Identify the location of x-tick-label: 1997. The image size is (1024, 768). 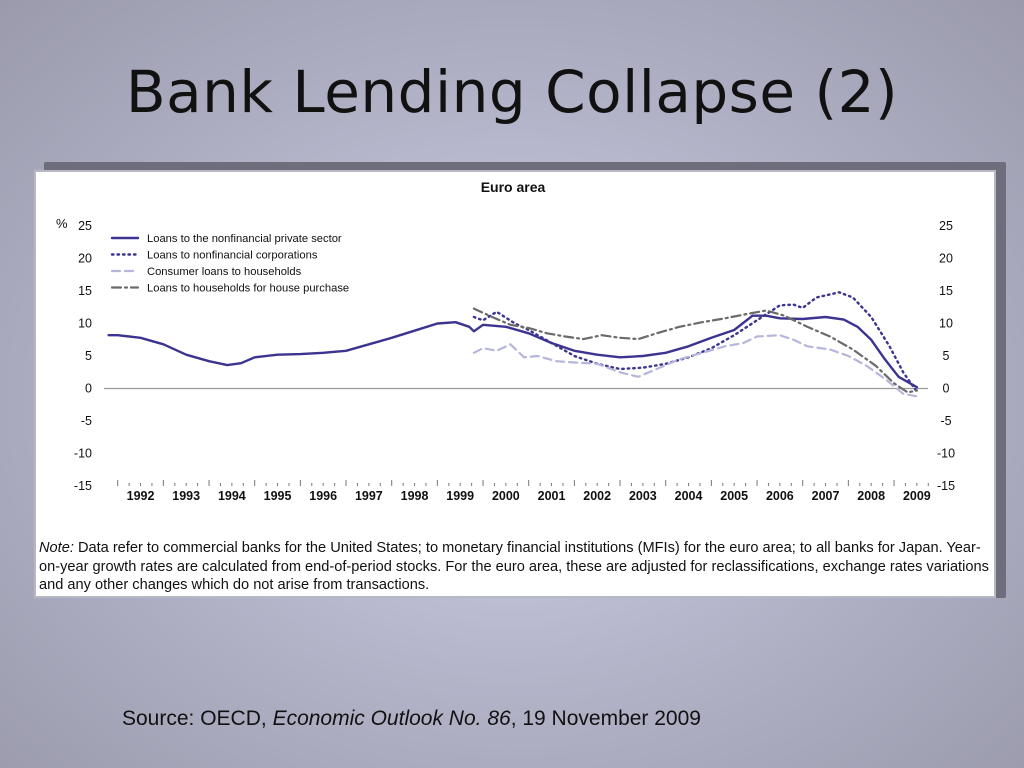
(369, 496).